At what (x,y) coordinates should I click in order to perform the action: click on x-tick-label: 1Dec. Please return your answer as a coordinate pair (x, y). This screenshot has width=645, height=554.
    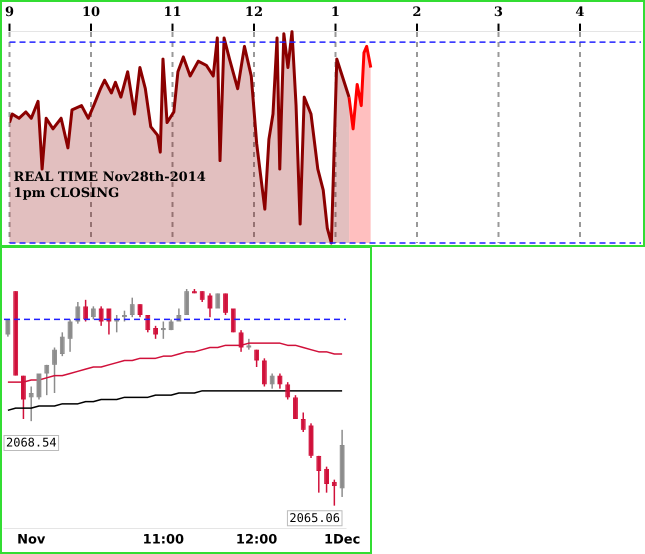
    Looking at the image, I should click on (342, 540).